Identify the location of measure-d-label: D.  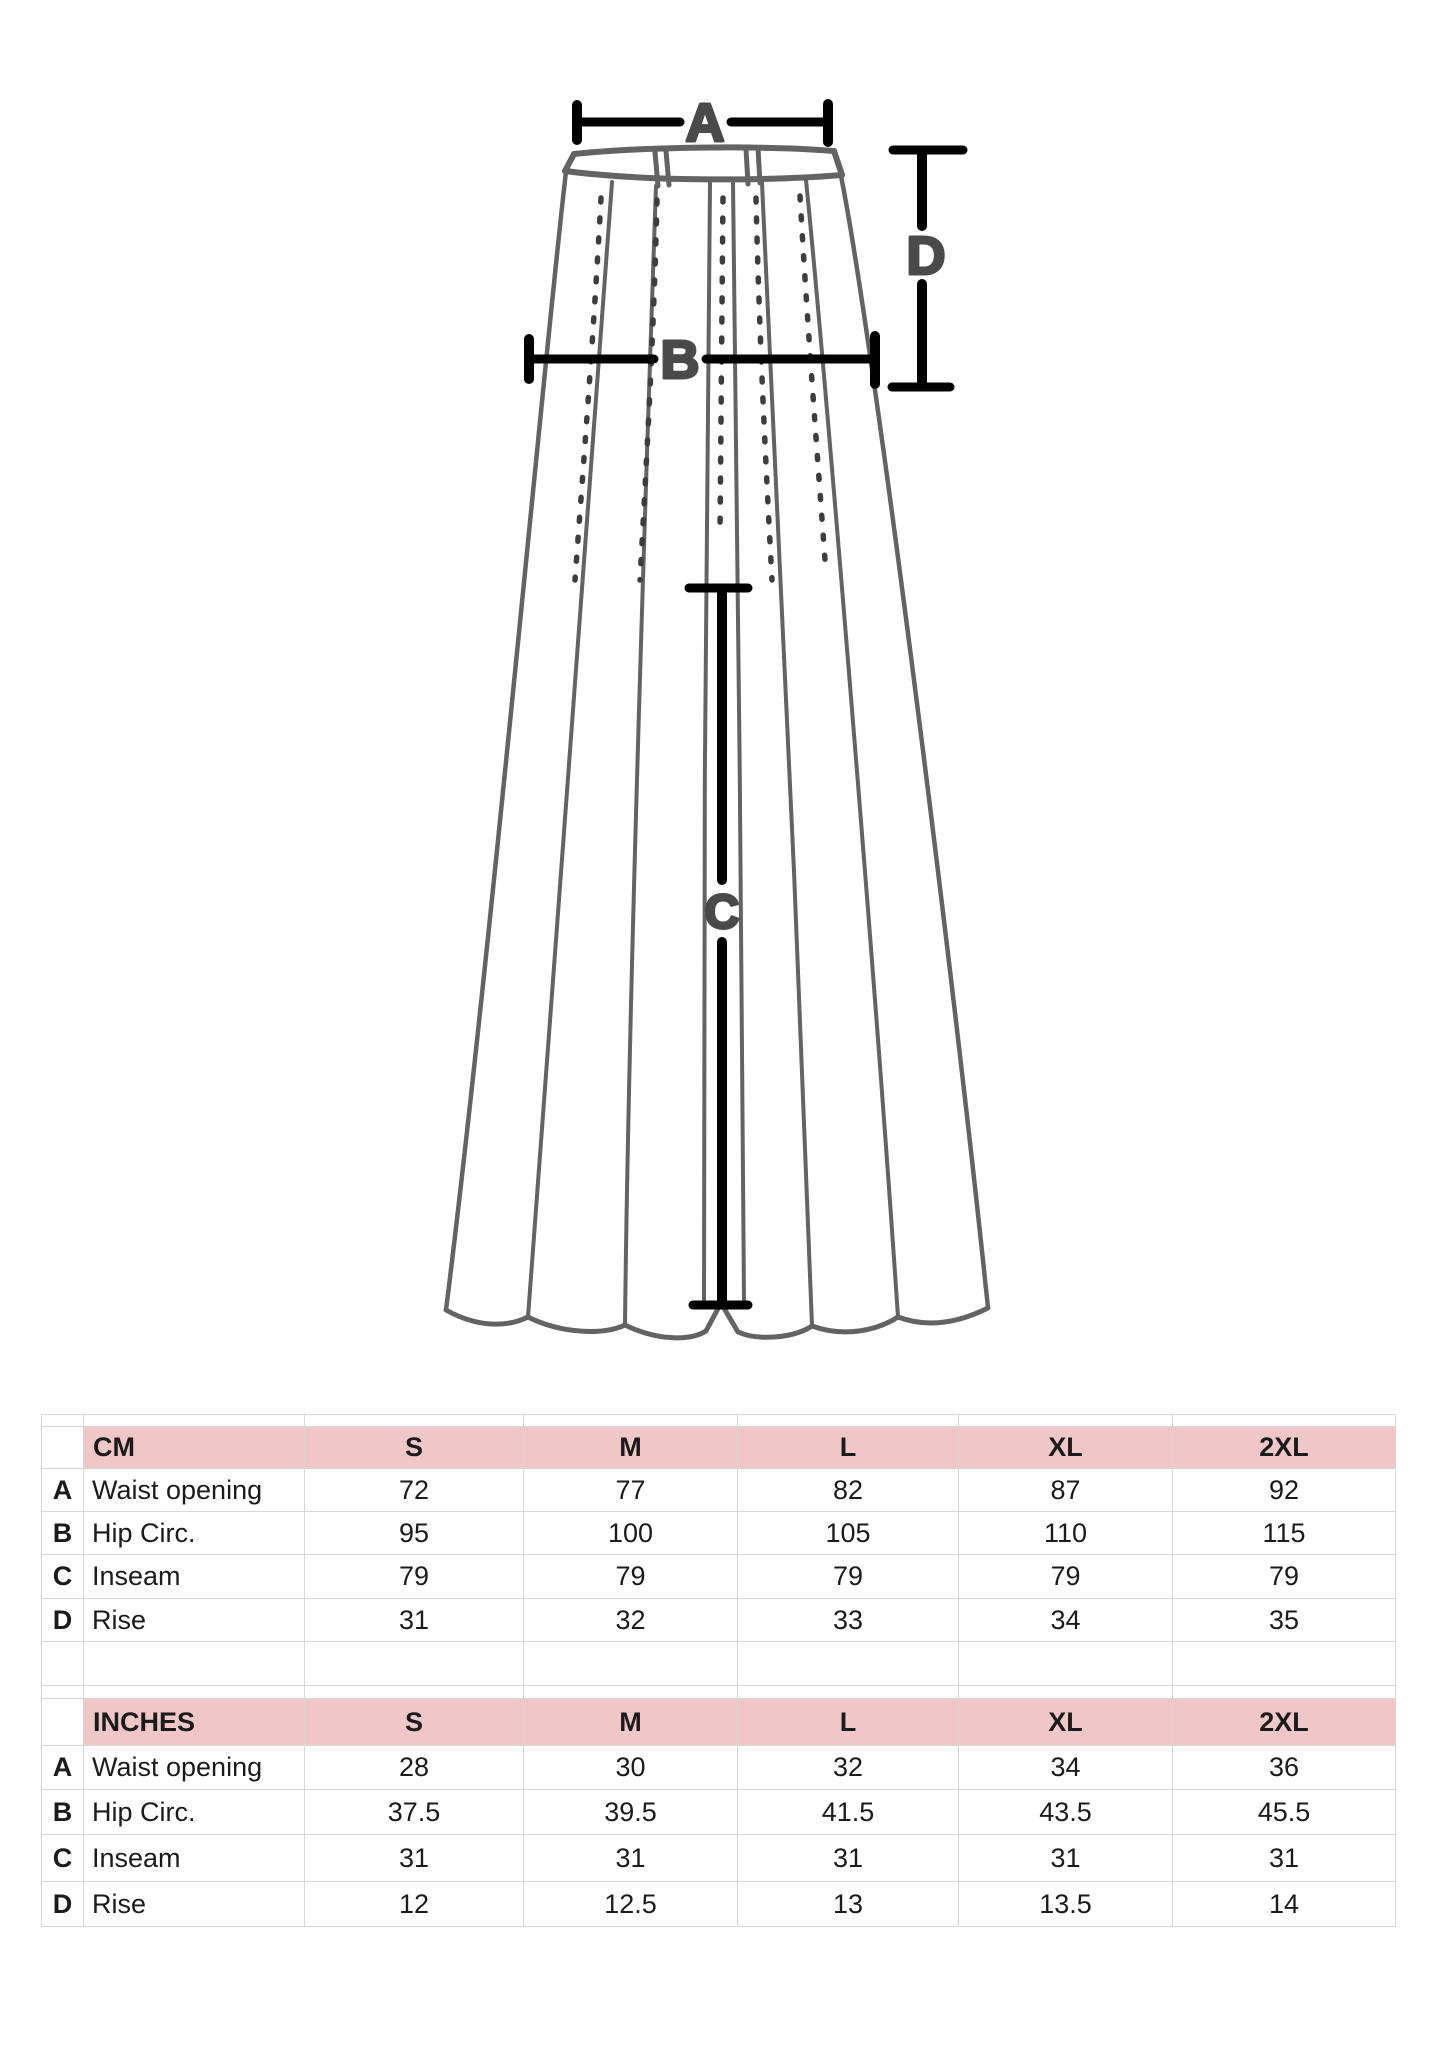
(926, 256).